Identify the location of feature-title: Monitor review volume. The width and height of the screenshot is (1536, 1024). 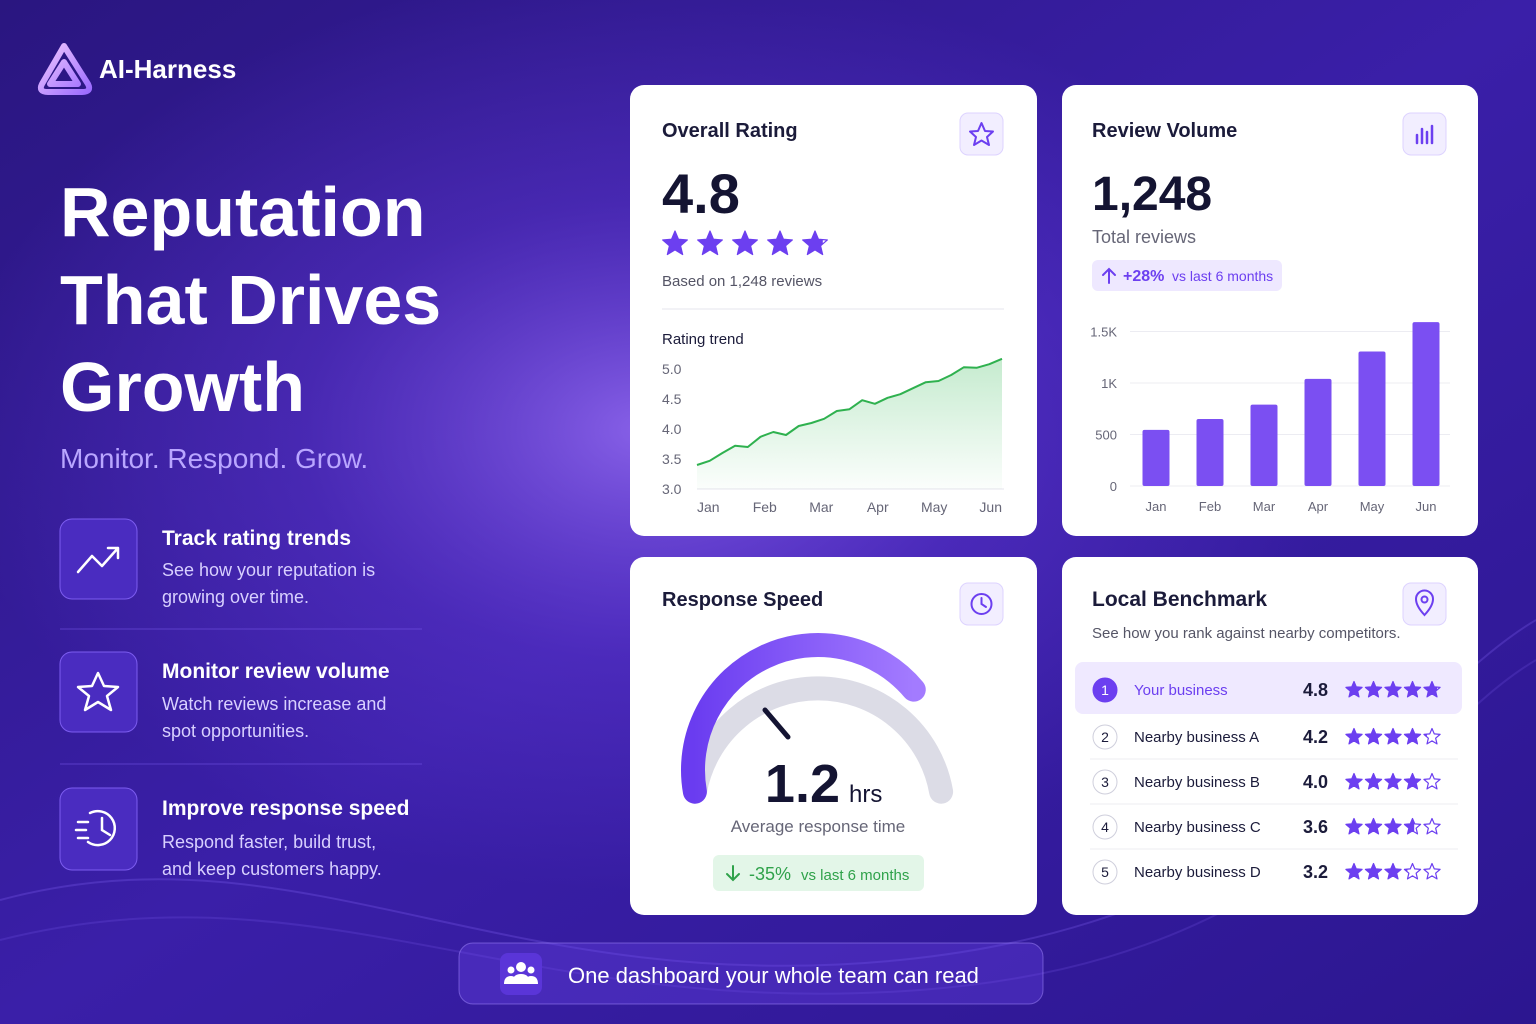
(276, 671).